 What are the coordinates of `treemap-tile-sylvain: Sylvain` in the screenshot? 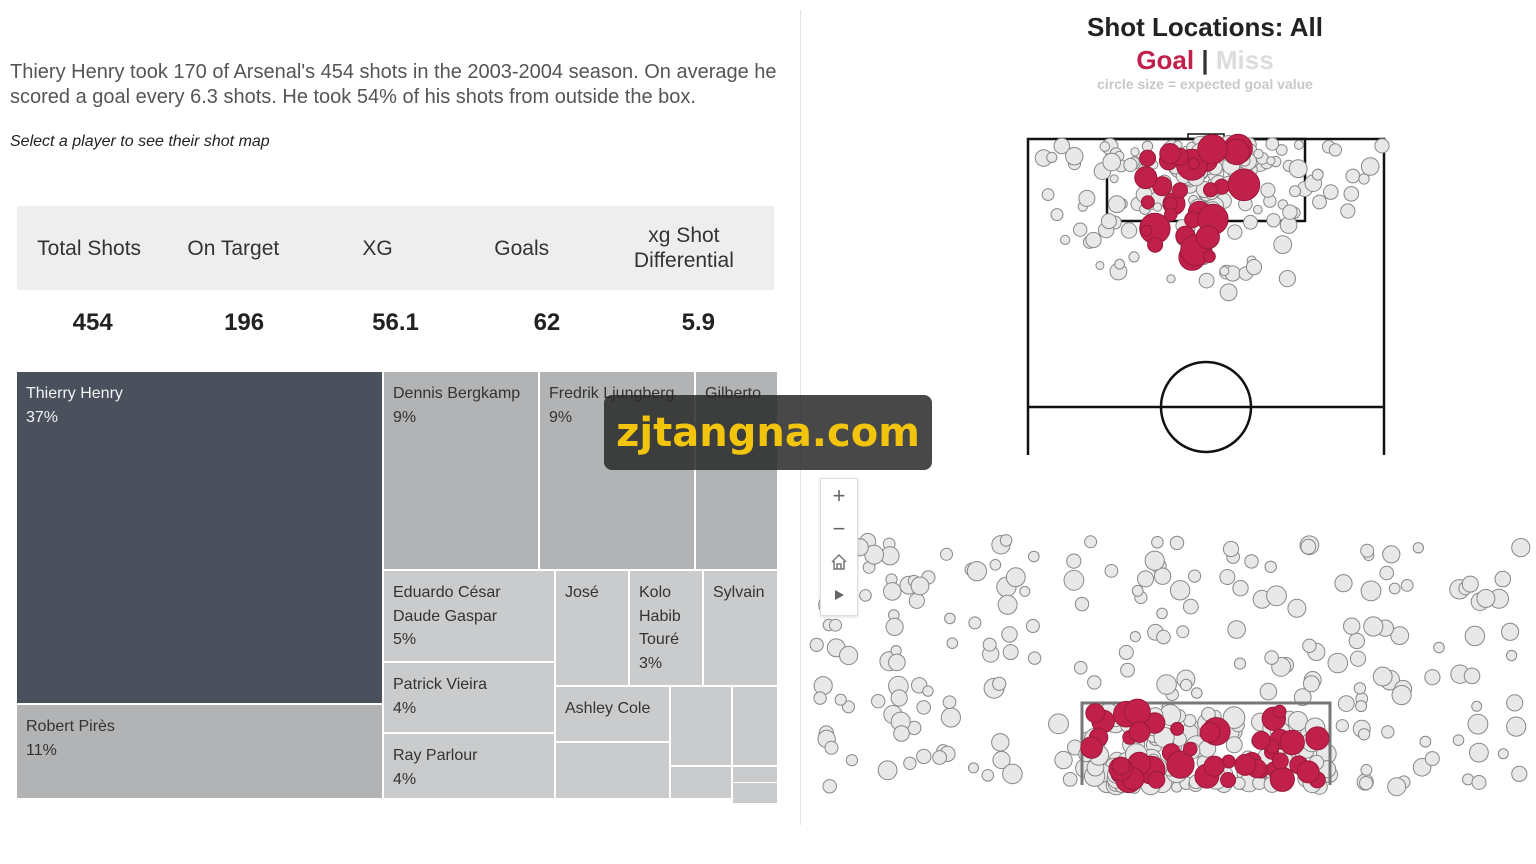 It's located at (740, 628).